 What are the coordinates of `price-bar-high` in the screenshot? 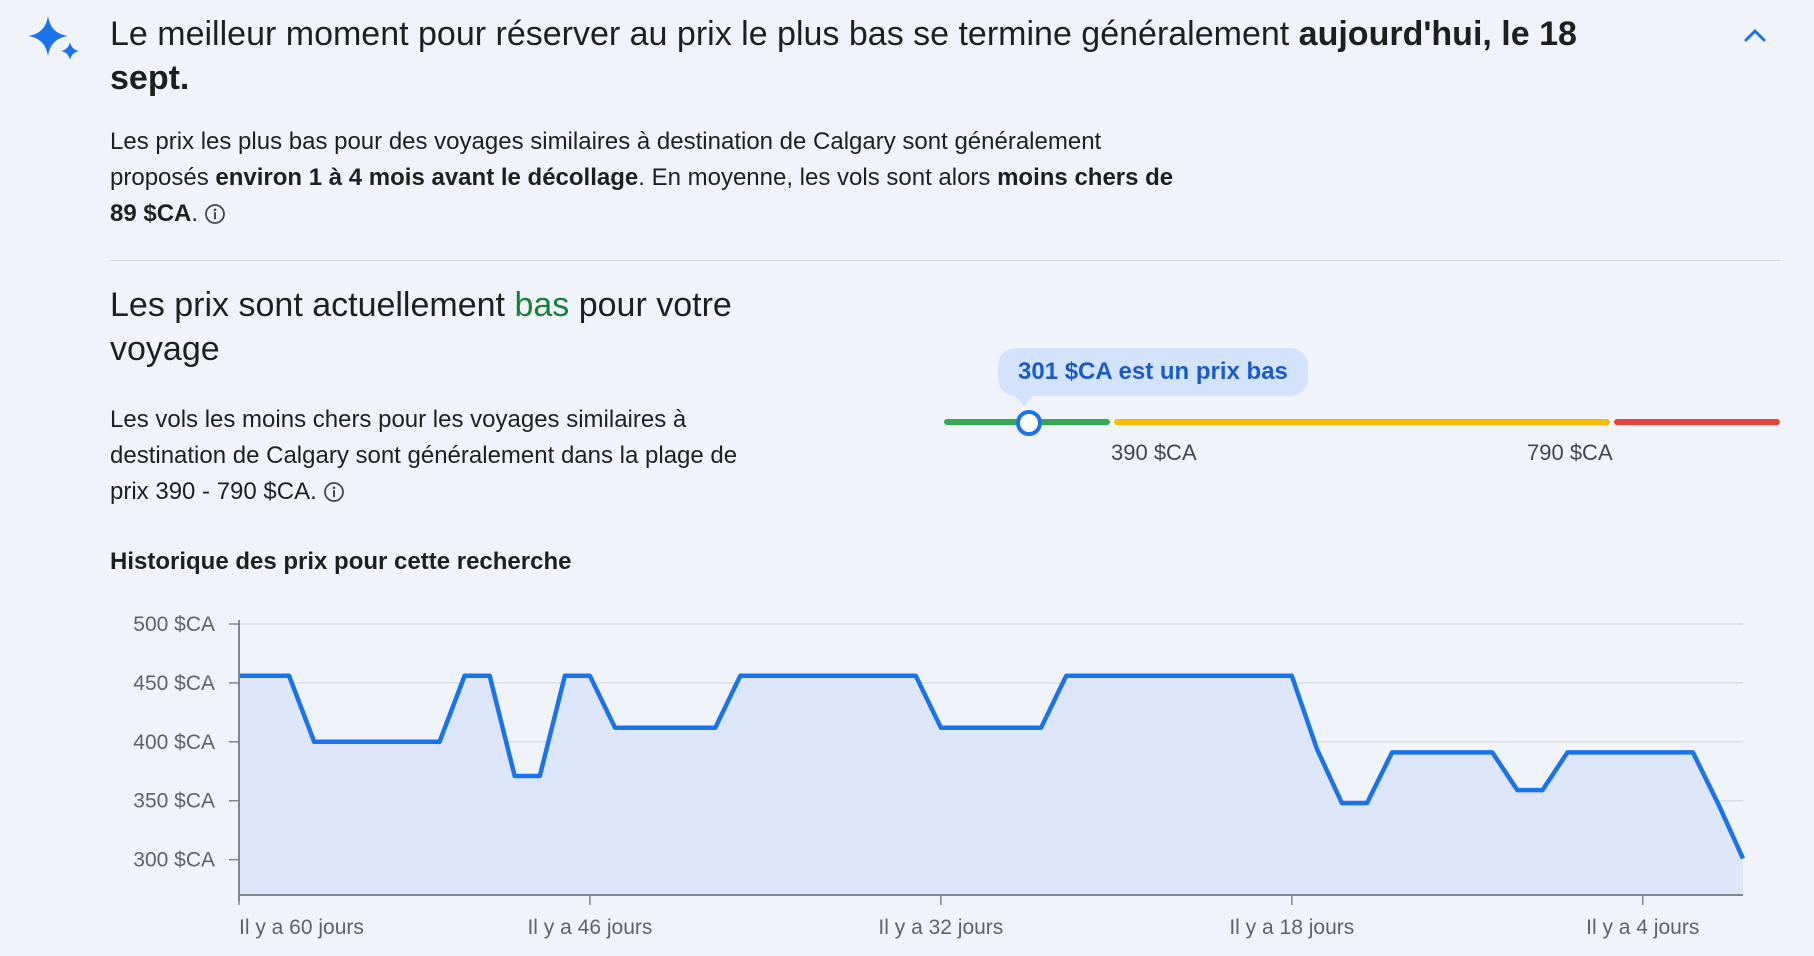 It's located at (1697, 422).